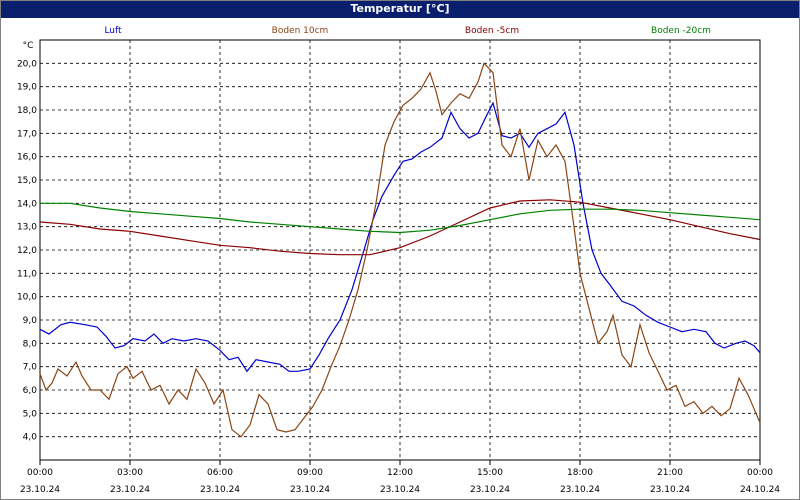 The width and height of the screenshot is (800, 500). I want to click on x-tick-time: 12:00, so click(400, 473).